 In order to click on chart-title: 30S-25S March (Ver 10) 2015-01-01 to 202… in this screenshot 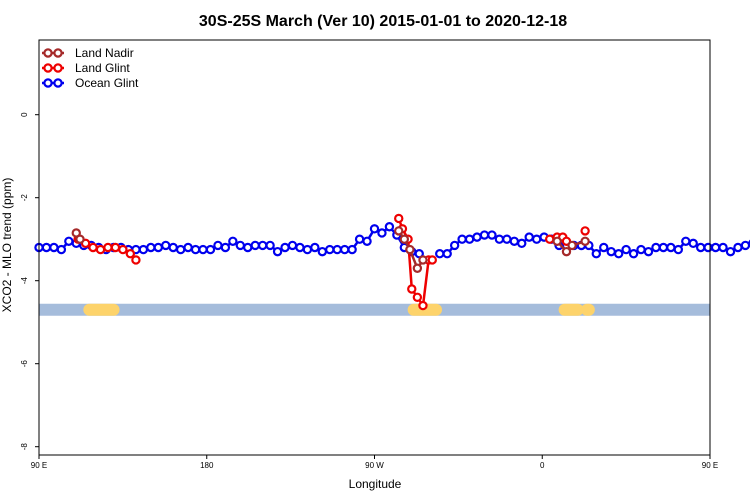, I will do `click(383, 21)`.